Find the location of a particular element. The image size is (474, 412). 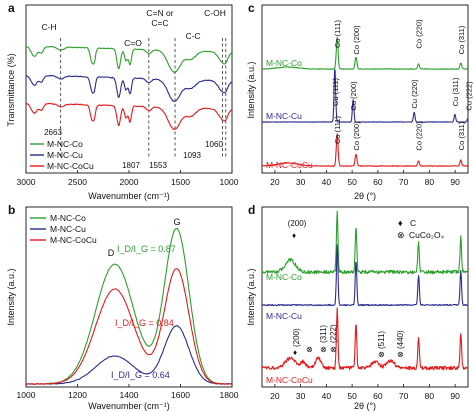

panel-d-ylabel: Intensity (a.u.) is located at coordinates (251, 296).